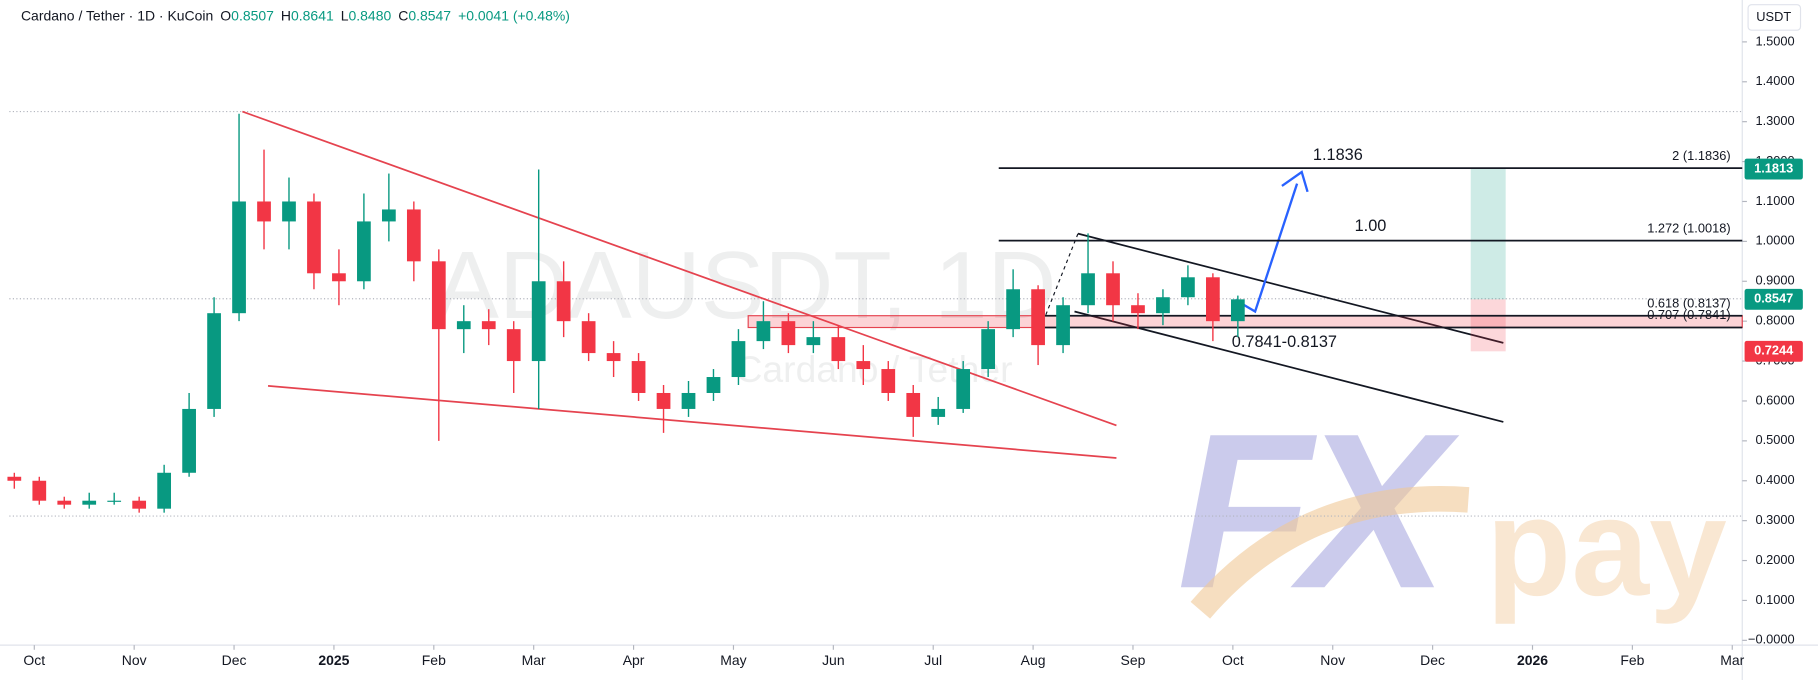 Image resolution: width=1818 pixels, height=680 pixels. Describe the element at coordinates (312, 15) in the screenshot. I see `value: 0.8641` at that location.